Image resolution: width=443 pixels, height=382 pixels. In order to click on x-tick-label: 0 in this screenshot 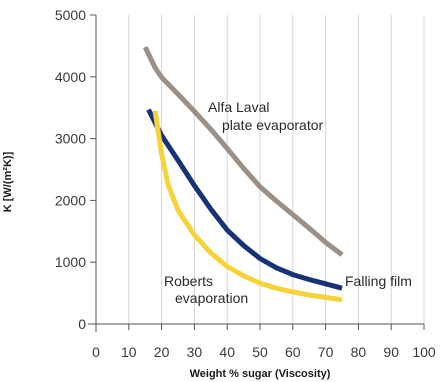, I will do `click(96, 352)`.